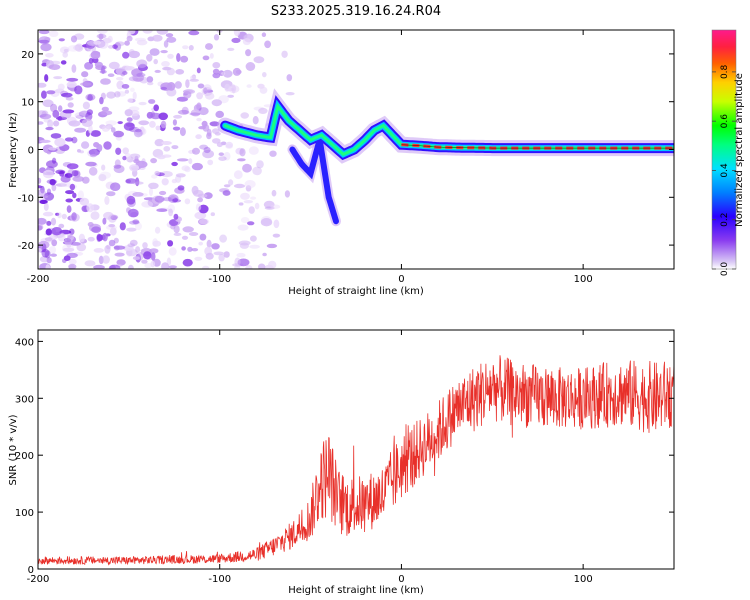 The height and width of the screenshot is (600, 750). Describe the element at coordinates (725, 269) in the screenshot. I see `colorbar-tick-label: 0.0` at that location.